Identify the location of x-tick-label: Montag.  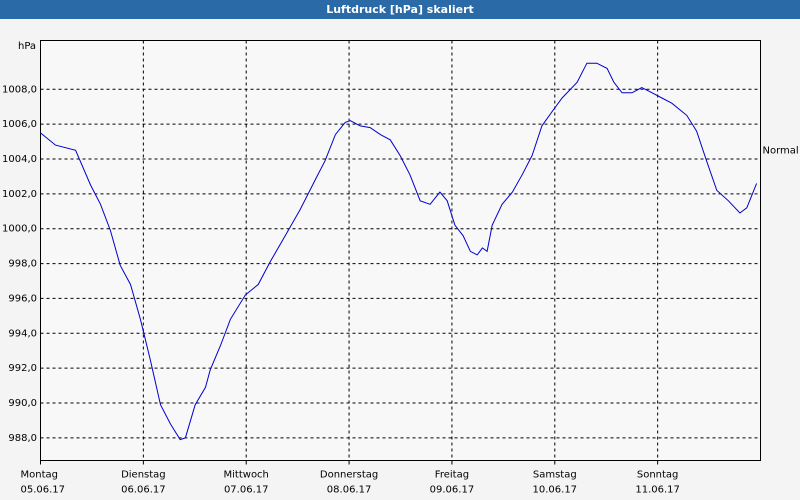
(39, 475).